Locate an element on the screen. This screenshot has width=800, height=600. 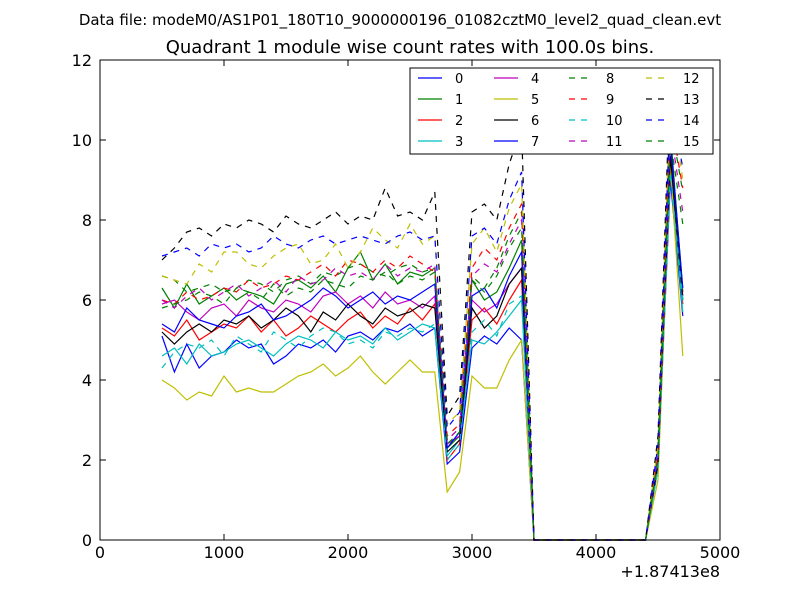
x-tick-label: 1000 is located at coordinates (224, 552).